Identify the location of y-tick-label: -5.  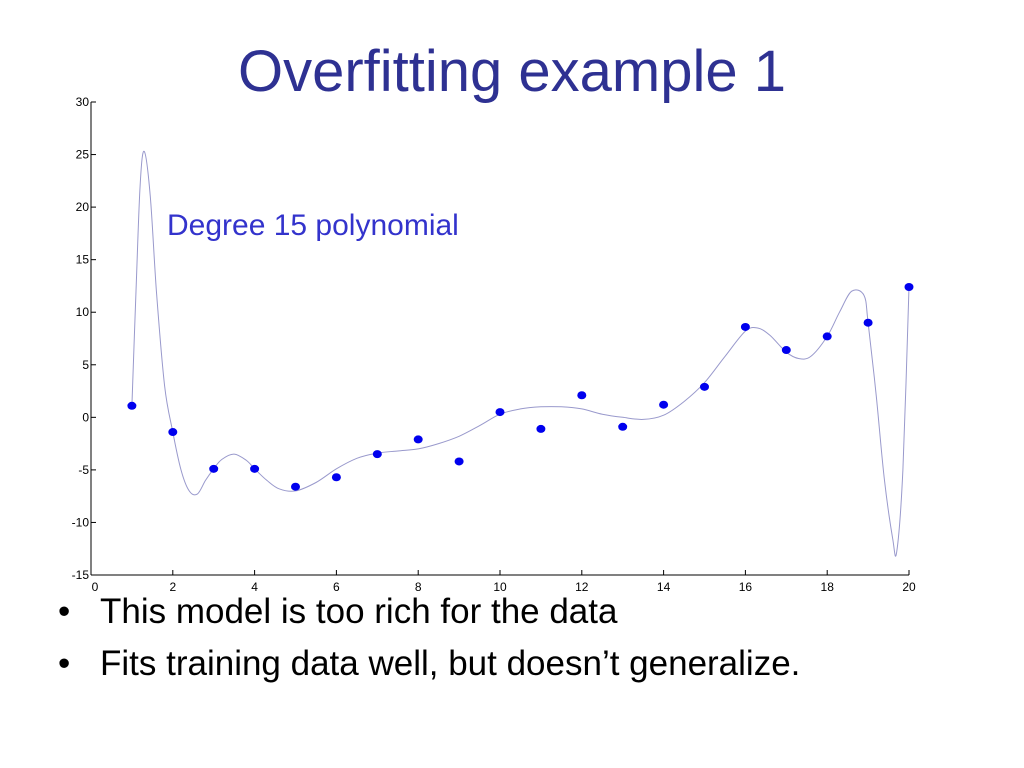
(83, 470).